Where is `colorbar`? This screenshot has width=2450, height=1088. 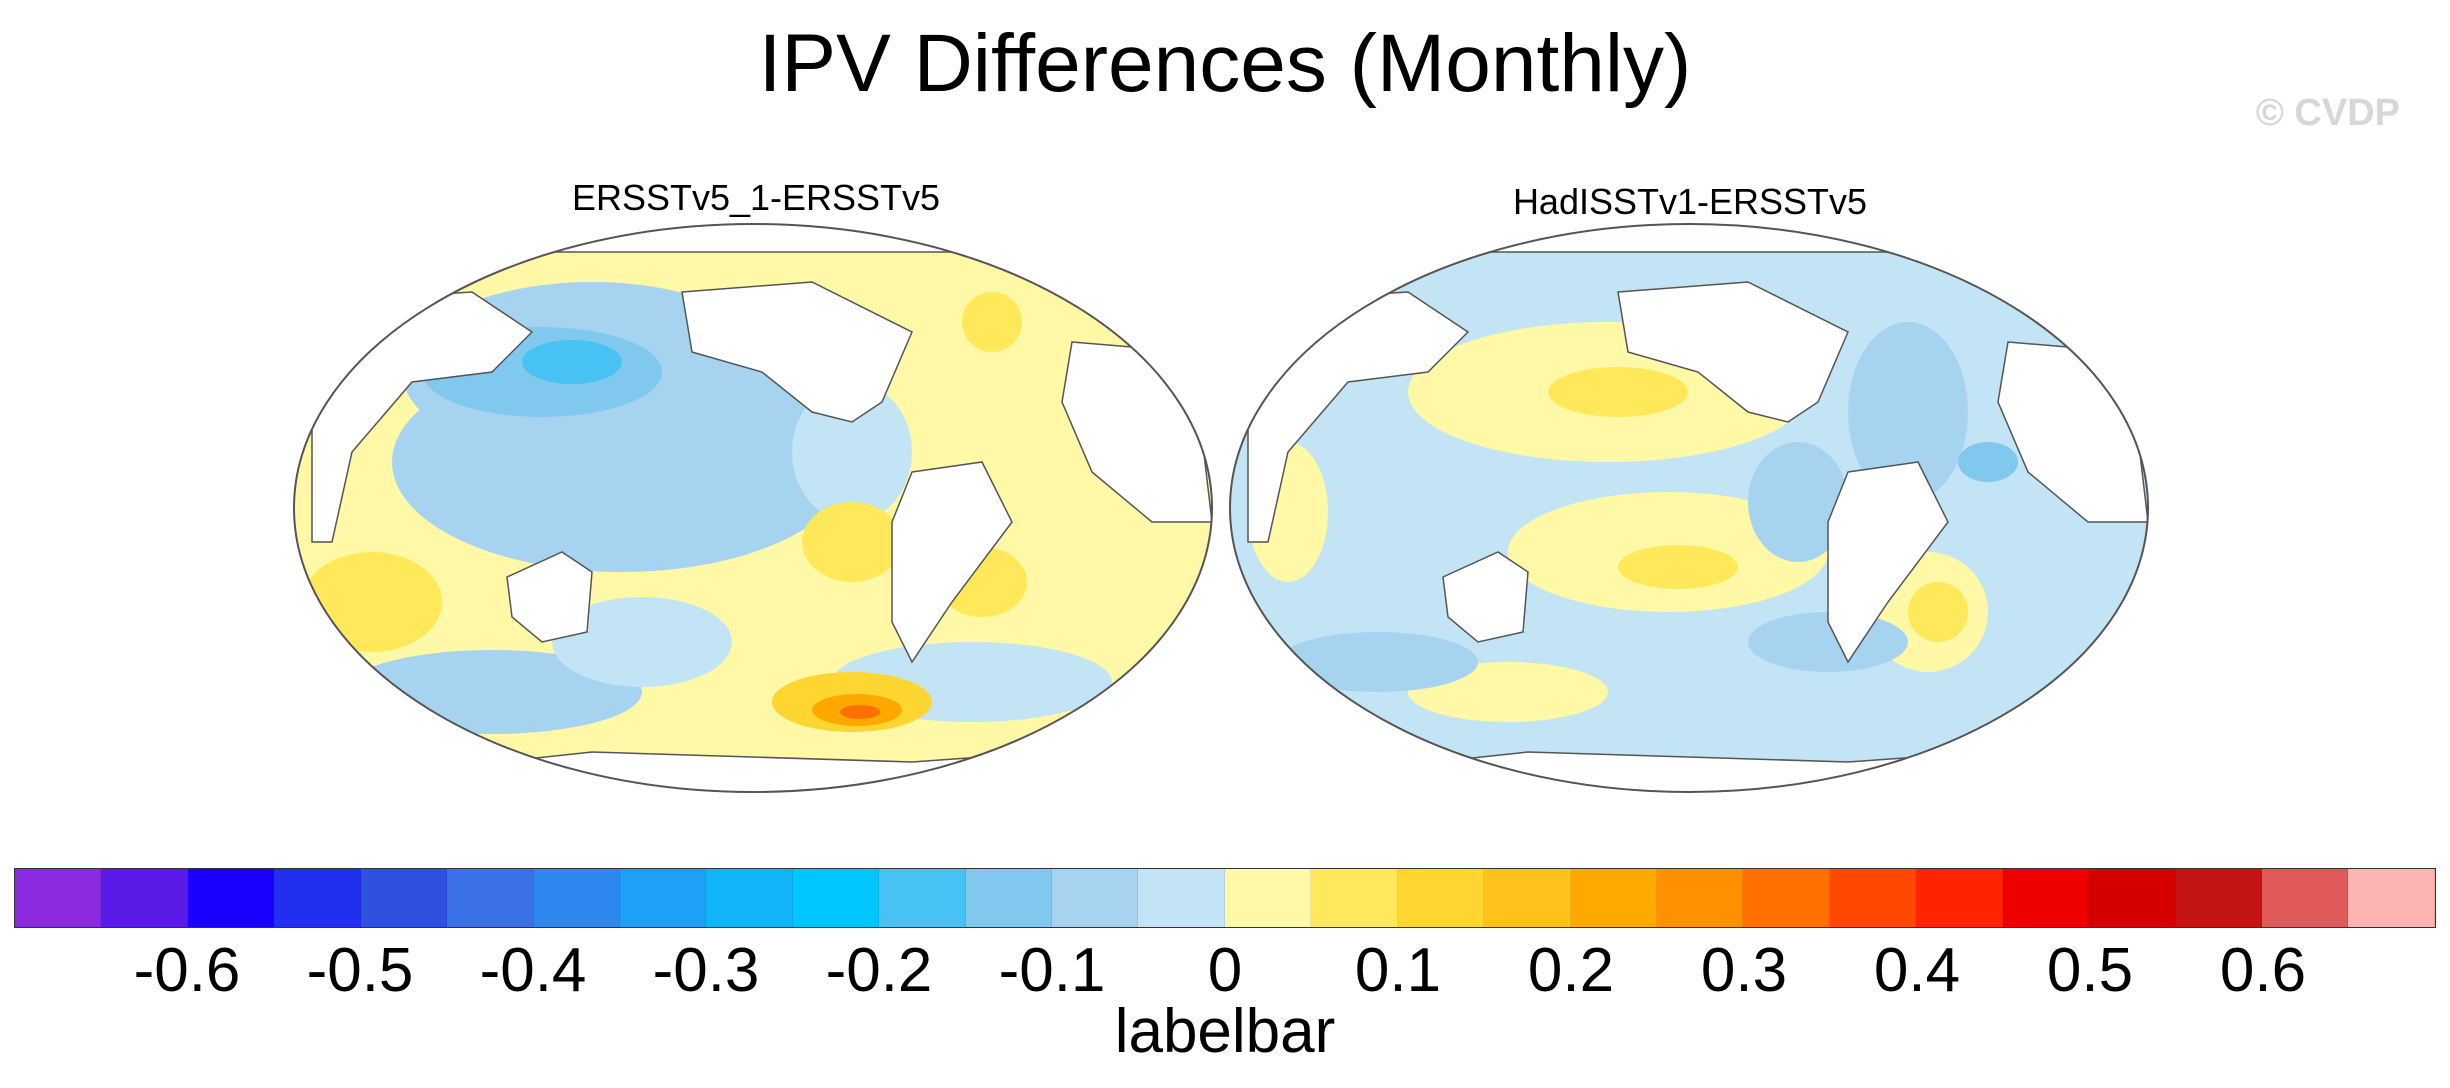
colorbar is located at coordinates (1225, 898).